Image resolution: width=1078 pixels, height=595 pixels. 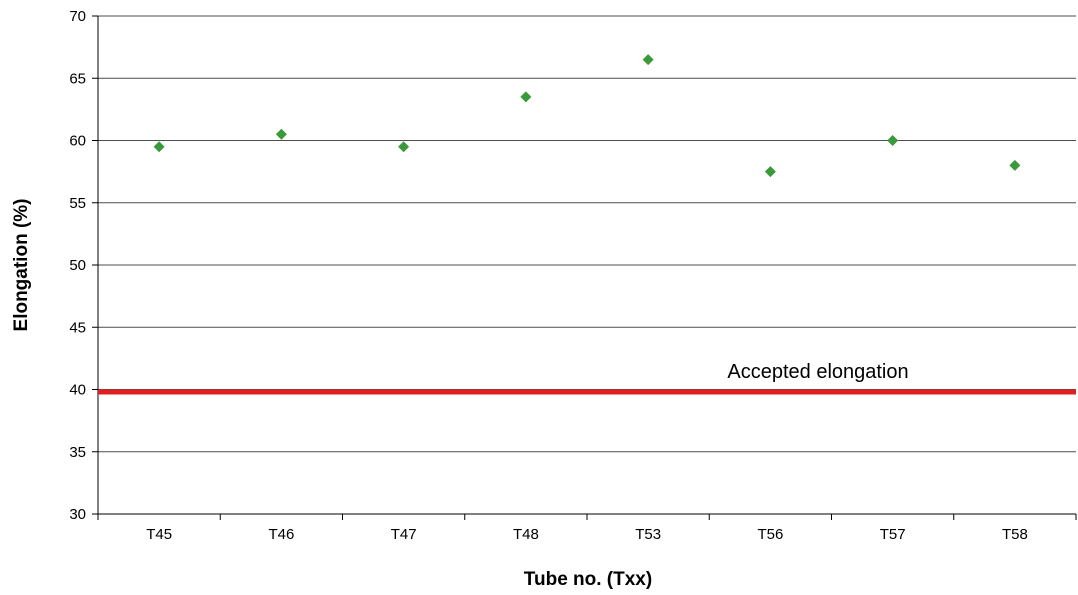 What do you see at coordinates (77, 16) in the screenshot?
I see `y-tick-label: 70` at bounding box center [77, 16].